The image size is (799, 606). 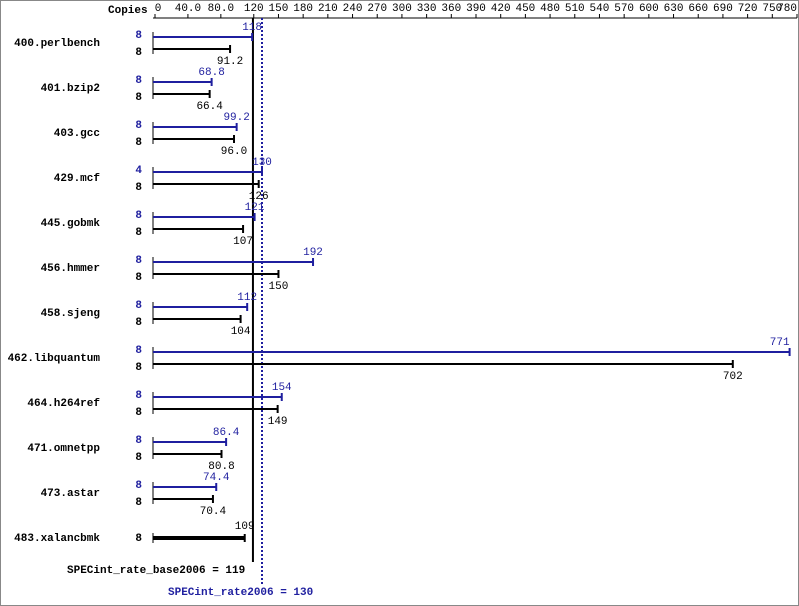 I want to click on value-label: 104, so click(x=241, y=332).